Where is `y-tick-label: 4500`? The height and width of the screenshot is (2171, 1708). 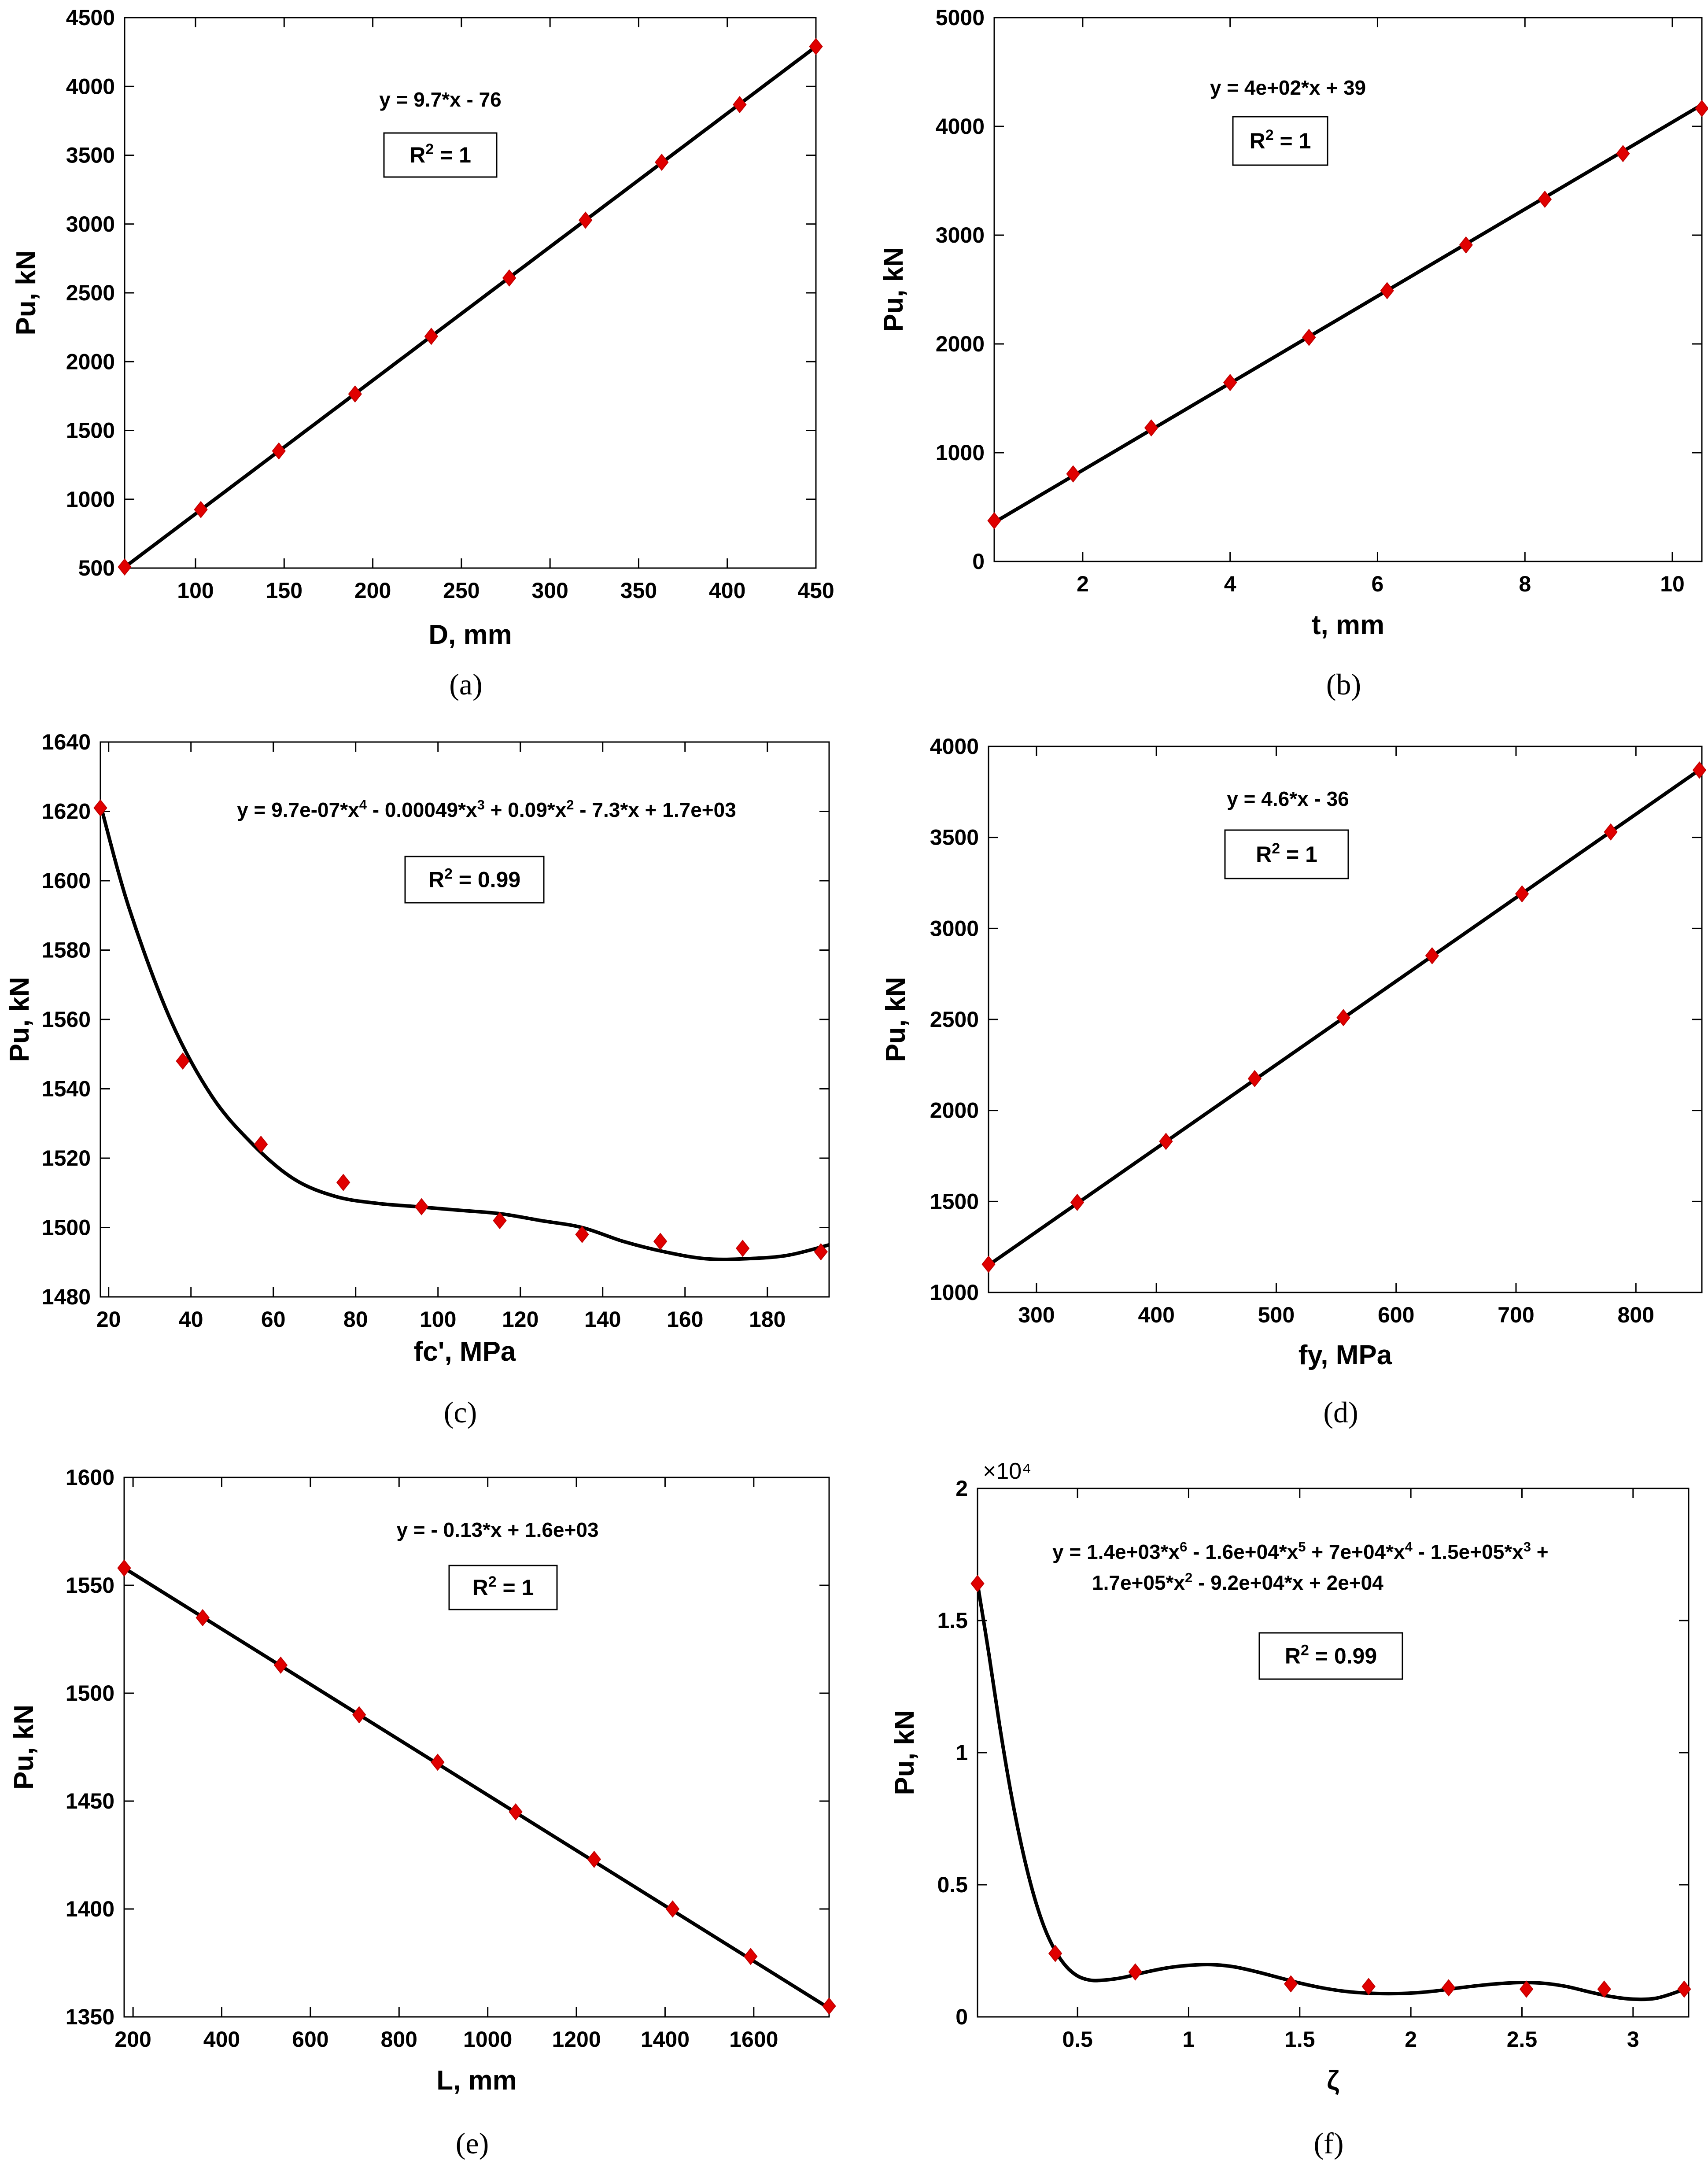
y-tick-label: 4500 is located at coordinates (90, 17).